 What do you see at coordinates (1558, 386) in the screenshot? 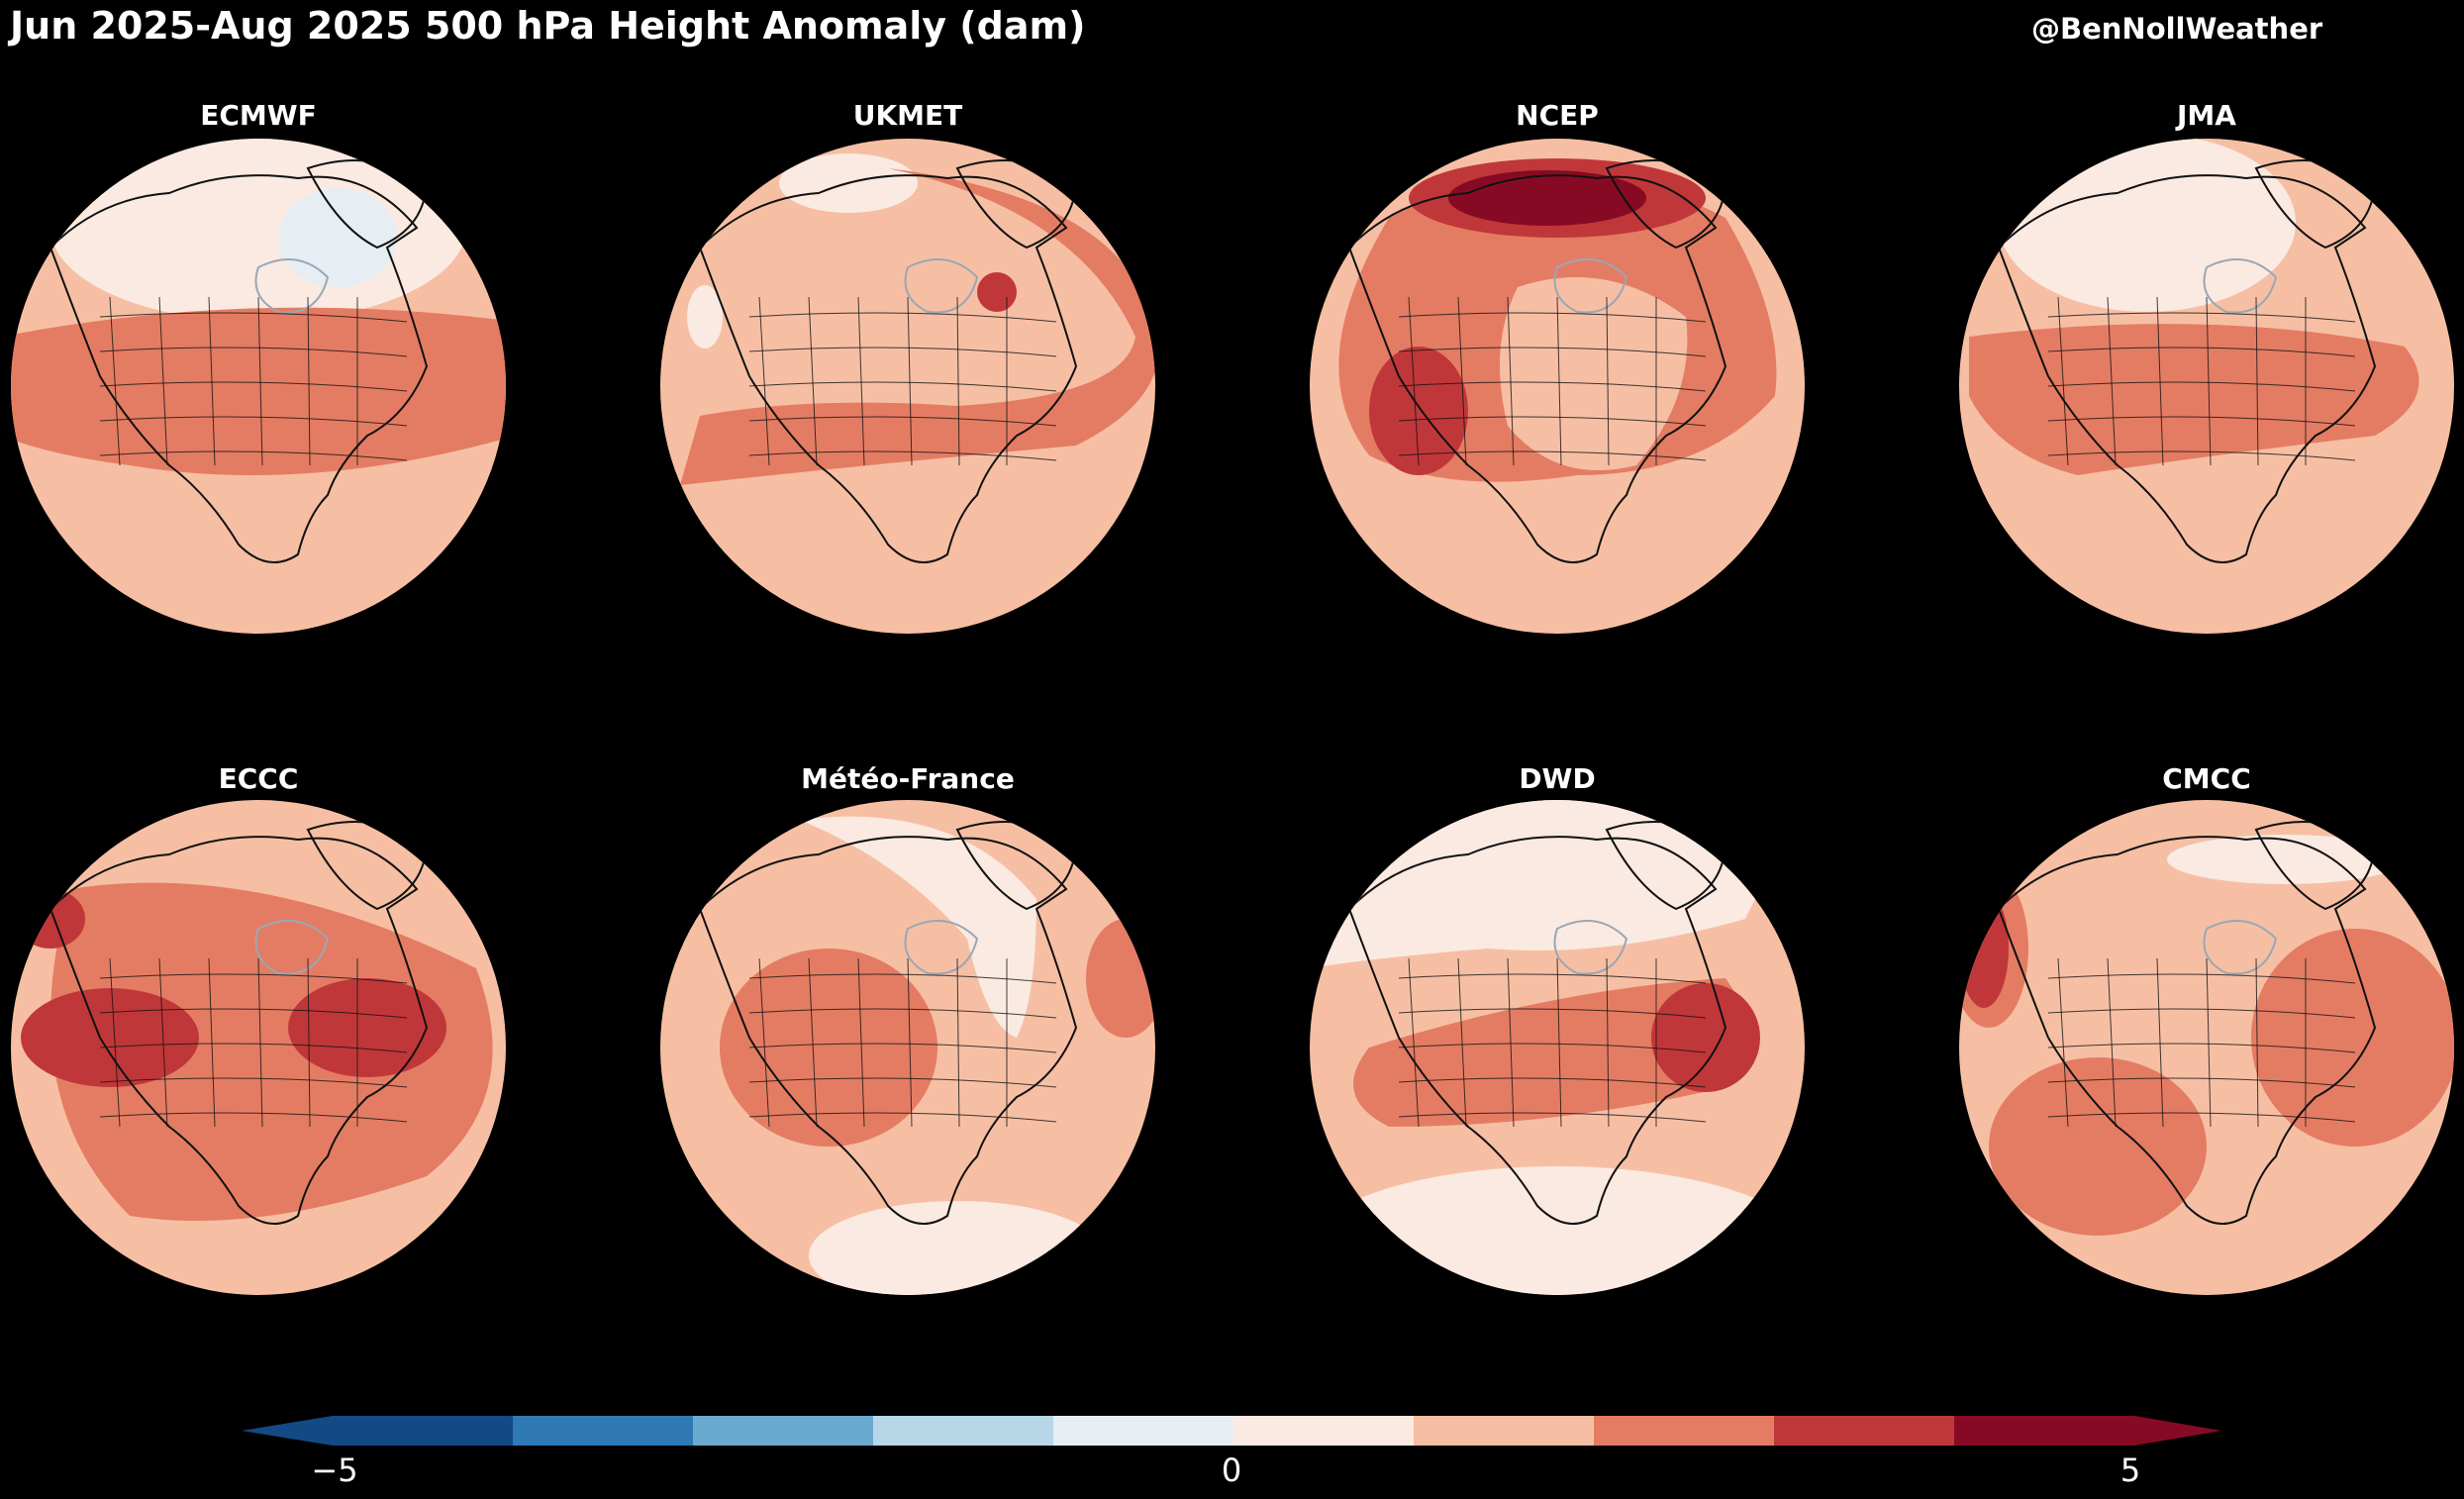
I see `globe-ncep` at bounding box center [1558, 386].